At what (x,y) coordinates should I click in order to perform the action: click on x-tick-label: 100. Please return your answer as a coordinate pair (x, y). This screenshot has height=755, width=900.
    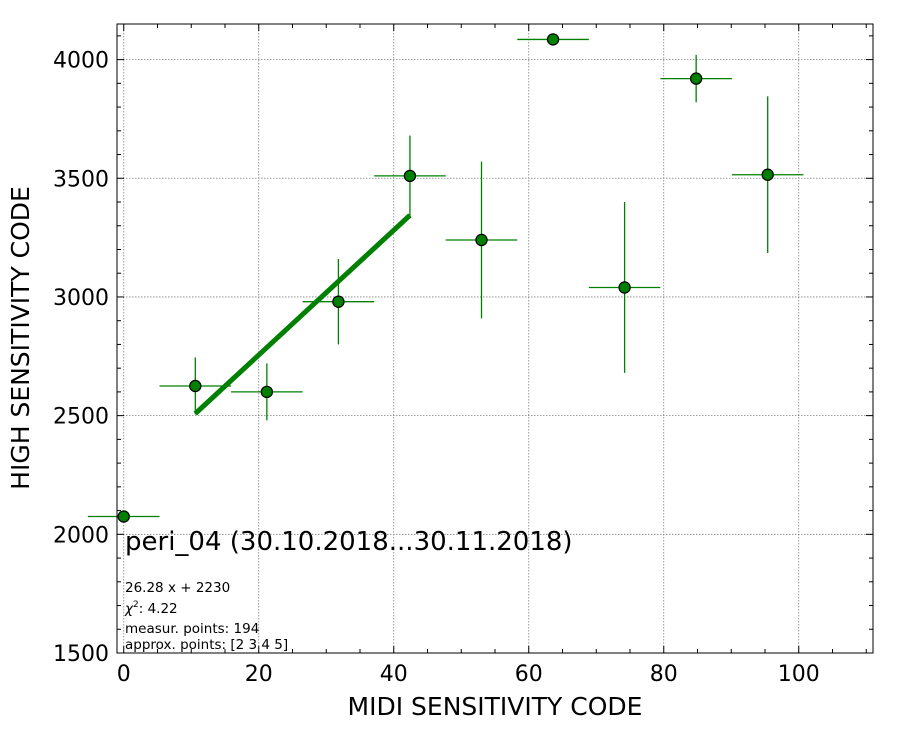
    Looking at the image, I should click on (799, 674).